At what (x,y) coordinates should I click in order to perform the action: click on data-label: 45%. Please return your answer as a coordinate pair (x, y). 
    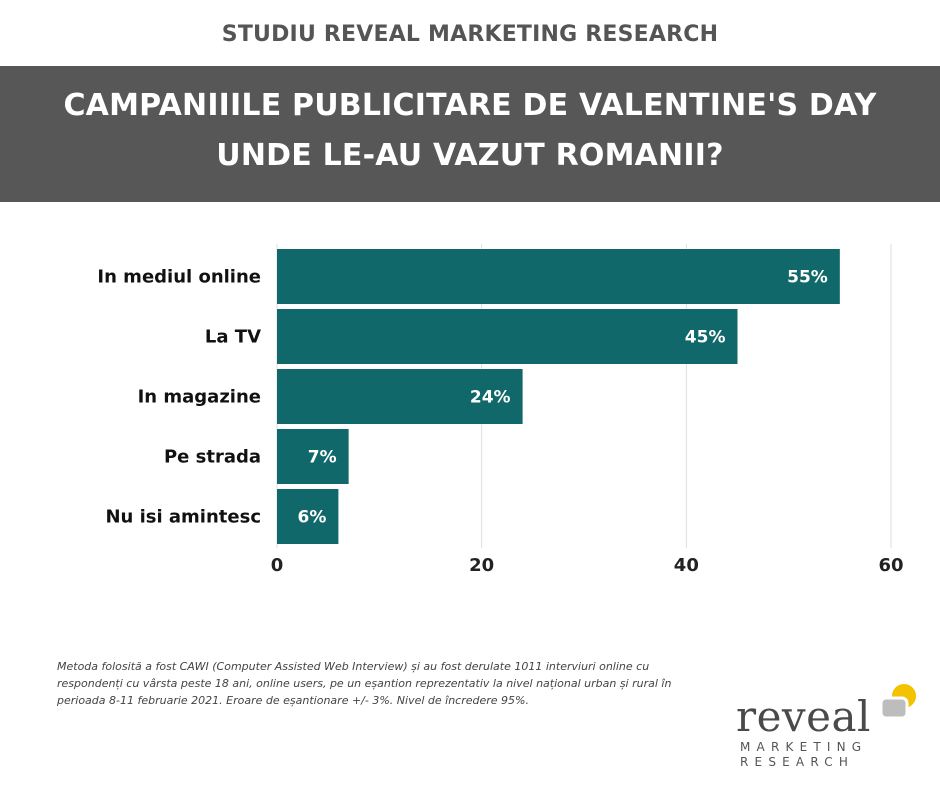
    Looking at the image, I should click on (705, 338).